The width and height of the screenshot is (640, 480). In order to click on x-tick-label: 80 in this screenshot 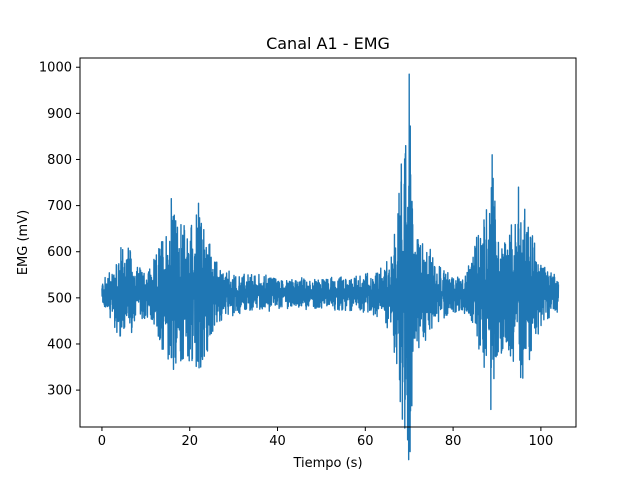, I will do `click(453, 441)`.